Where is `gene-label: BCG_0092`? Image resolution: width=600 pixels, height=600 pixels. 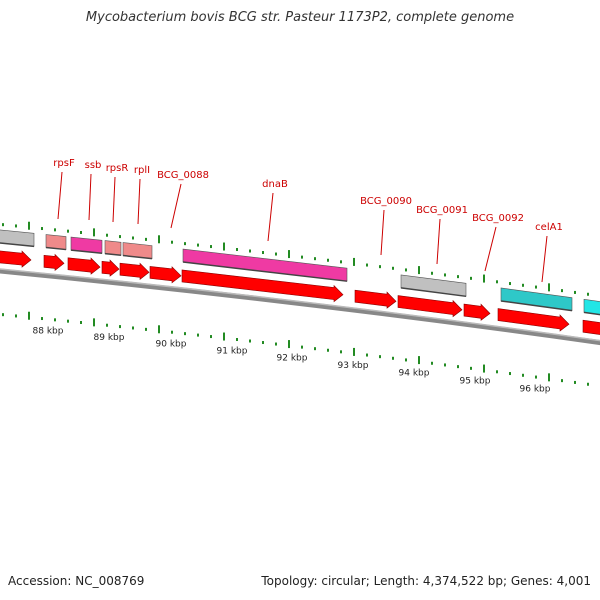 gene-label: BCG_0092 is located at coordinates (498, 218).